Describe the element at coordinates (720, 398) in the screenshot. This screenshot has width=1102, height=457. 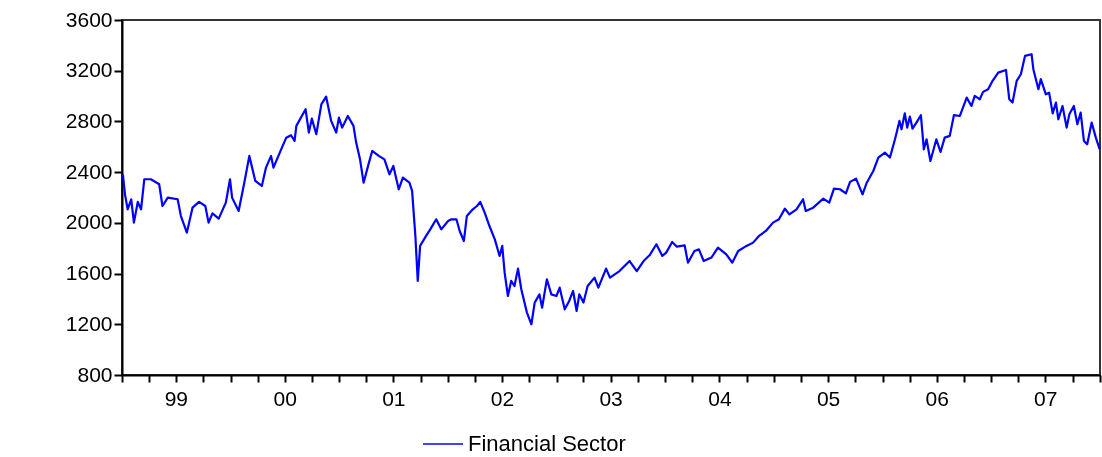
I see `x-tick-label: 04` at that location.